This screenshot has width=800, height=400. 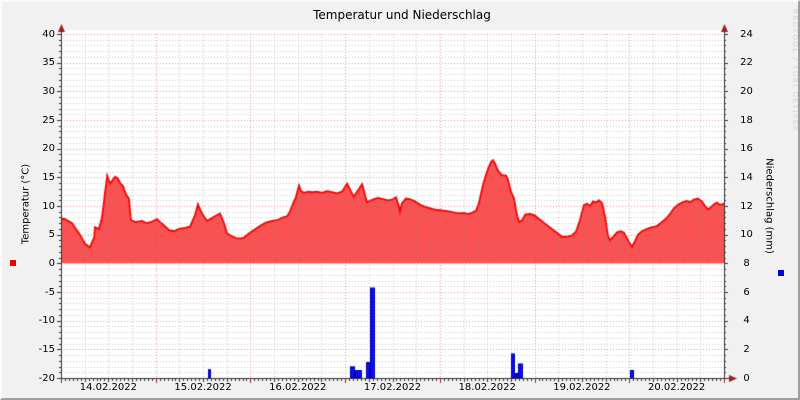 I want to click on left-axis-tick: 0, so click(x=51, y=263).